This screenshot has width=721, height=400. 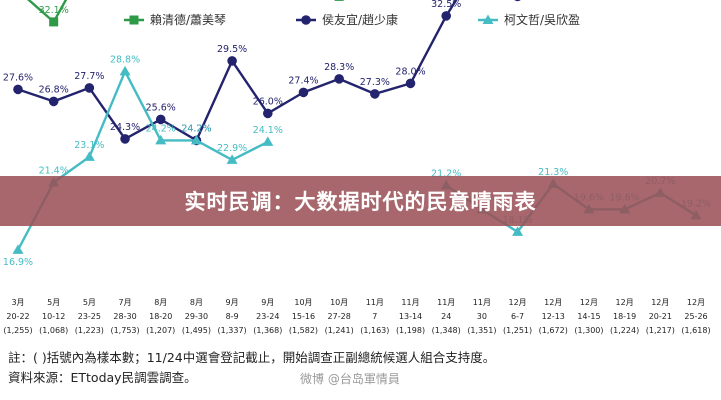 What do you see at coordinates (553, 316) in the screenshot?
I see `x-tick-label: 12-13` at bounding box center [553, 316].